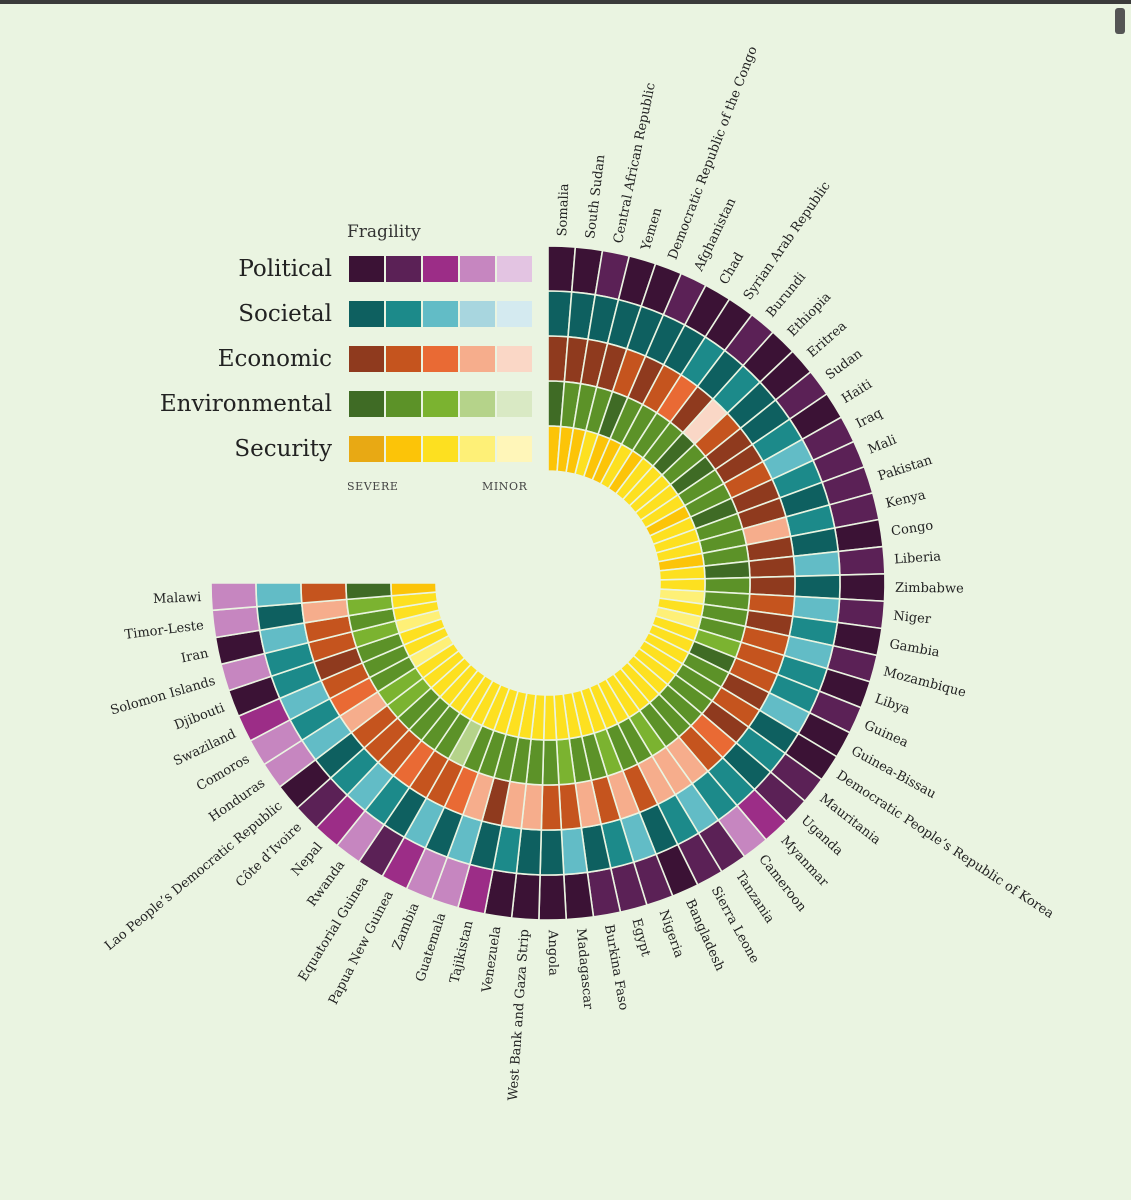 This screenshot has height=1200, width=1131. I want to click on country-label: Timor-Leste, so click(164, 630).